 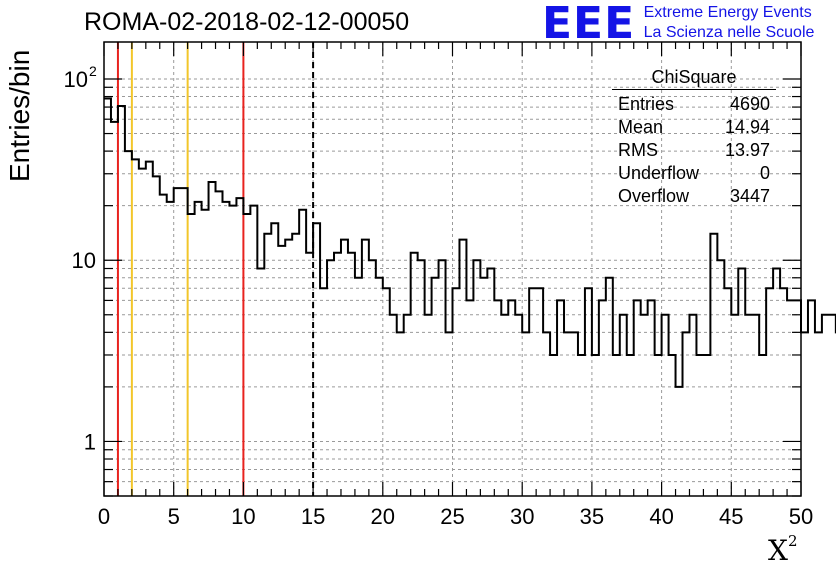 I want to click on stats-row-underflow: Underflow 0, so click(x=694, y=173).